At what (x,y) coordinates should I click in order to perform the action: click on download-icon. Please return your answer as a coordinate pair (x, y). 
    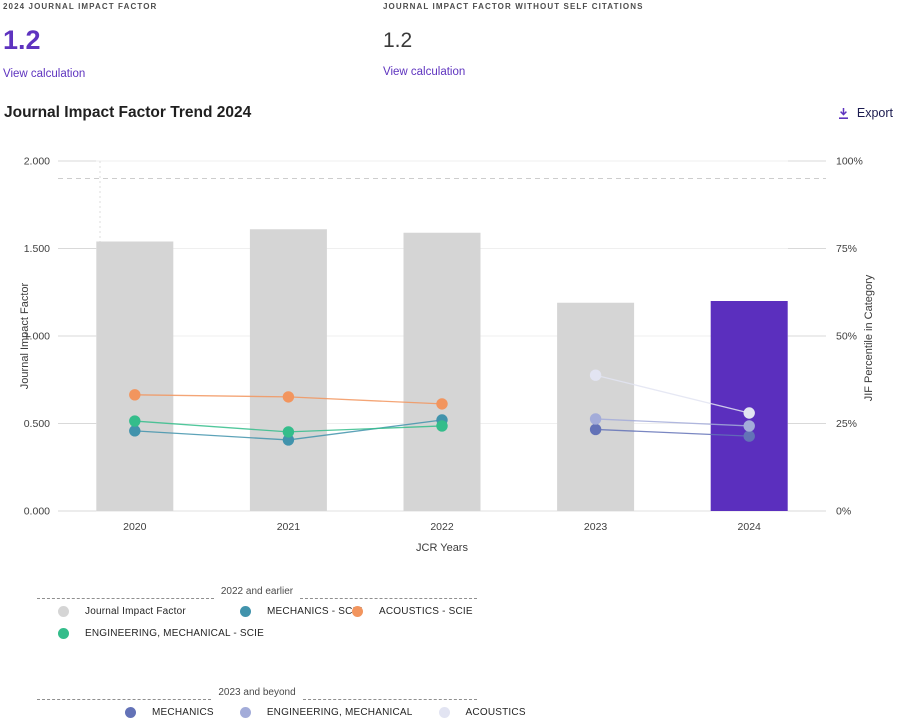
    Looking at the image, I should click on (843, 113).